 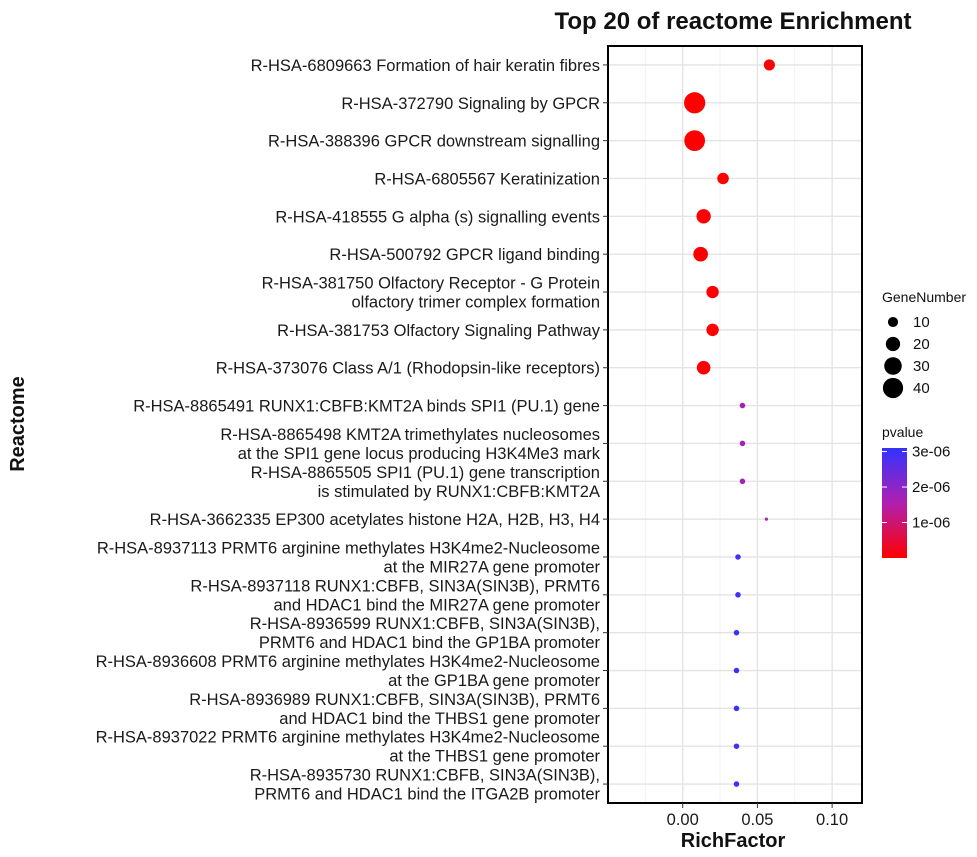 What do you see at coordinates (434, 142) in the screenshot?
I see `y-tick-label: R-HSA-388396 GPCR downstream signalling` at bounding box center [434, 142].